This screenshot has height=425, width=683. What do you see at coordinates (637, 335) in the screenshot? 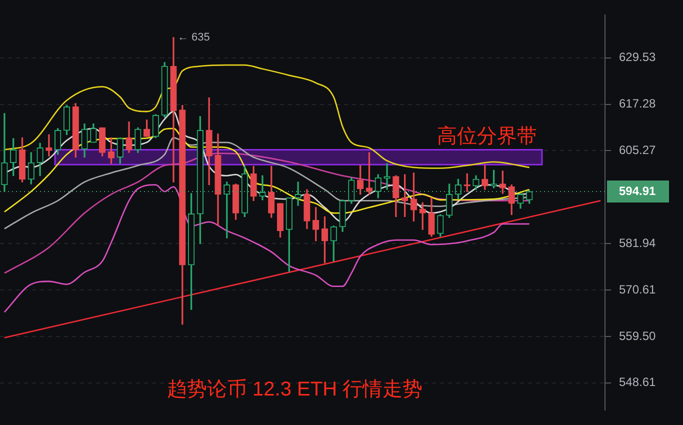
I see `y-tick-label: 559.50` at bounding box center [637, 335].